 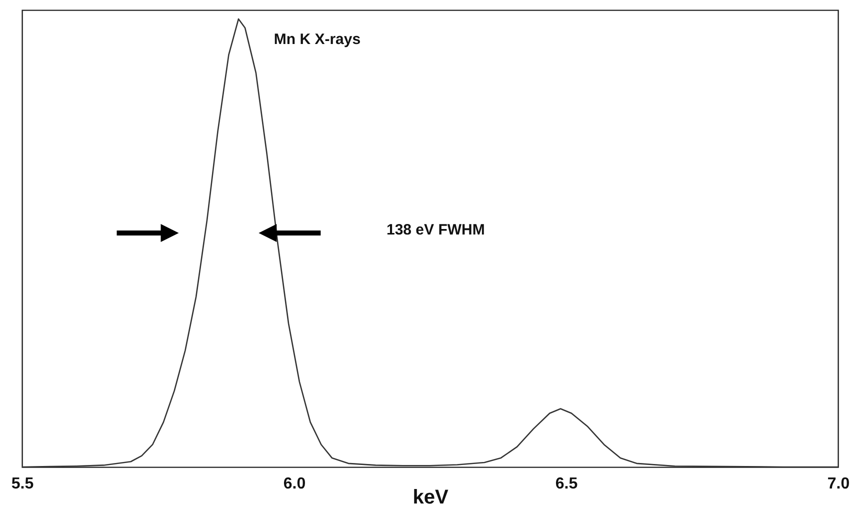 What do you see at coordinates (566, 484) in the screenshot?
I see `x-tick-label: 6.5` at bounding box center [566, 484].